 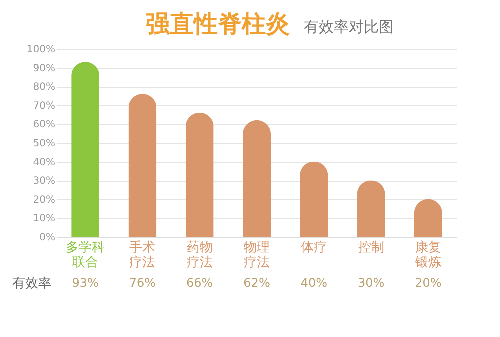 I want to click on data-label: 76%, so click(x=142, y=283).